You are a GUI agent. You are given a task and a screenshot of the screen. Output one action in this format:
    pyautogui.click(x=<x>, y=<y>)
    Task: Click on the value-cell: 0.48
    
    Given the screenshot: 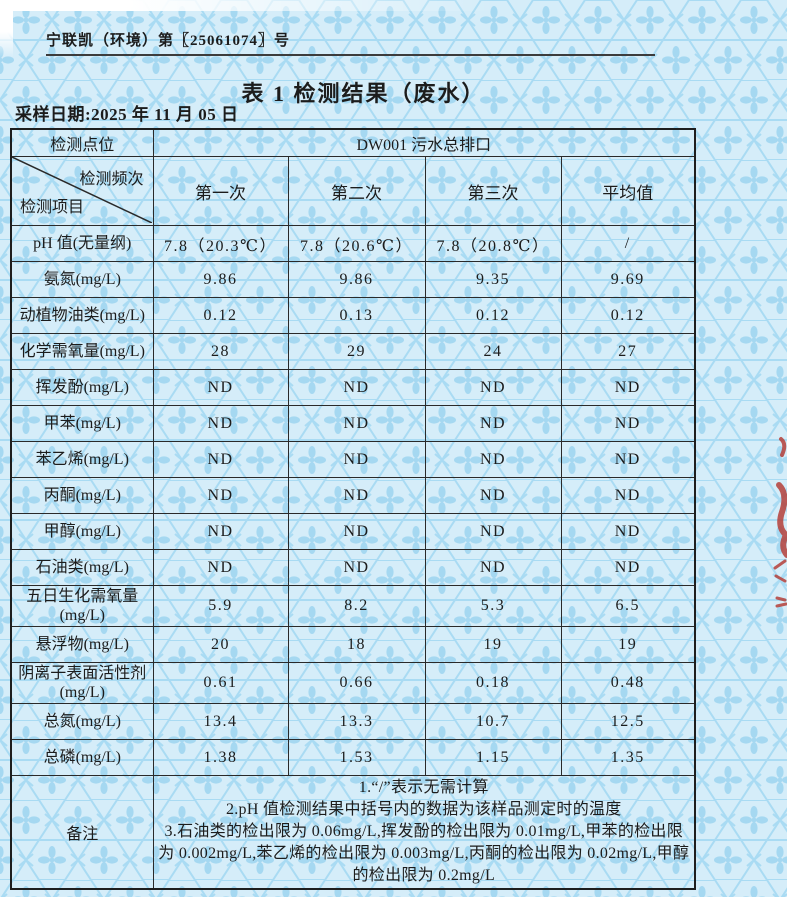 What is the action you would take?
    pyautogui.click(x=628, y=683)
    